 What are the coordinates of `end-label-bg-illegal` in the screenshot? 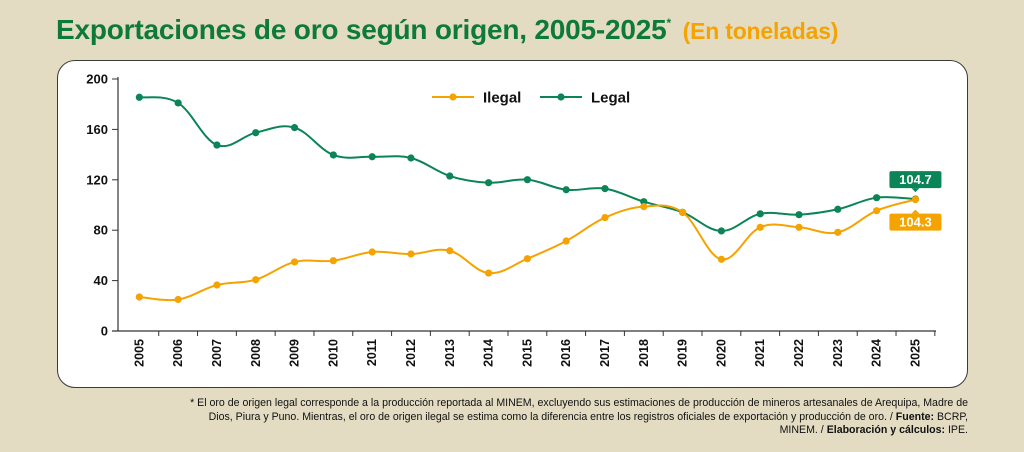 It's located at (915, 222).